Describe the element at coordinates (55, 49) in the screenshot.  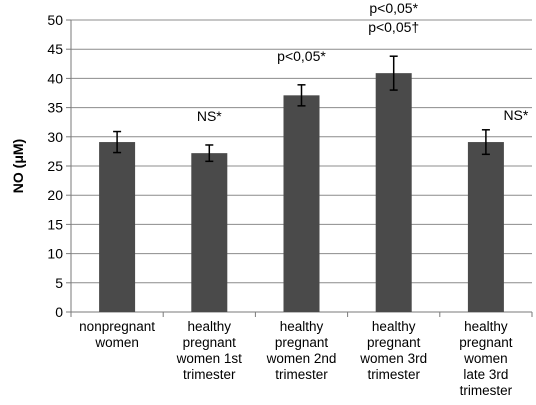
I see `y-tick-label: 45` at that location.